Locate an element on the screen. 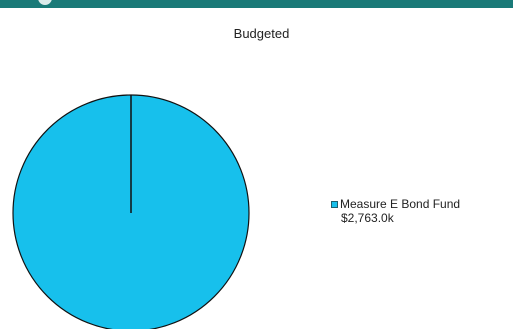 Image resolution: width=513 pixels, height=329 pixels. legend-entry: Measure E Bond Fund is located at coordinates (395, 204).